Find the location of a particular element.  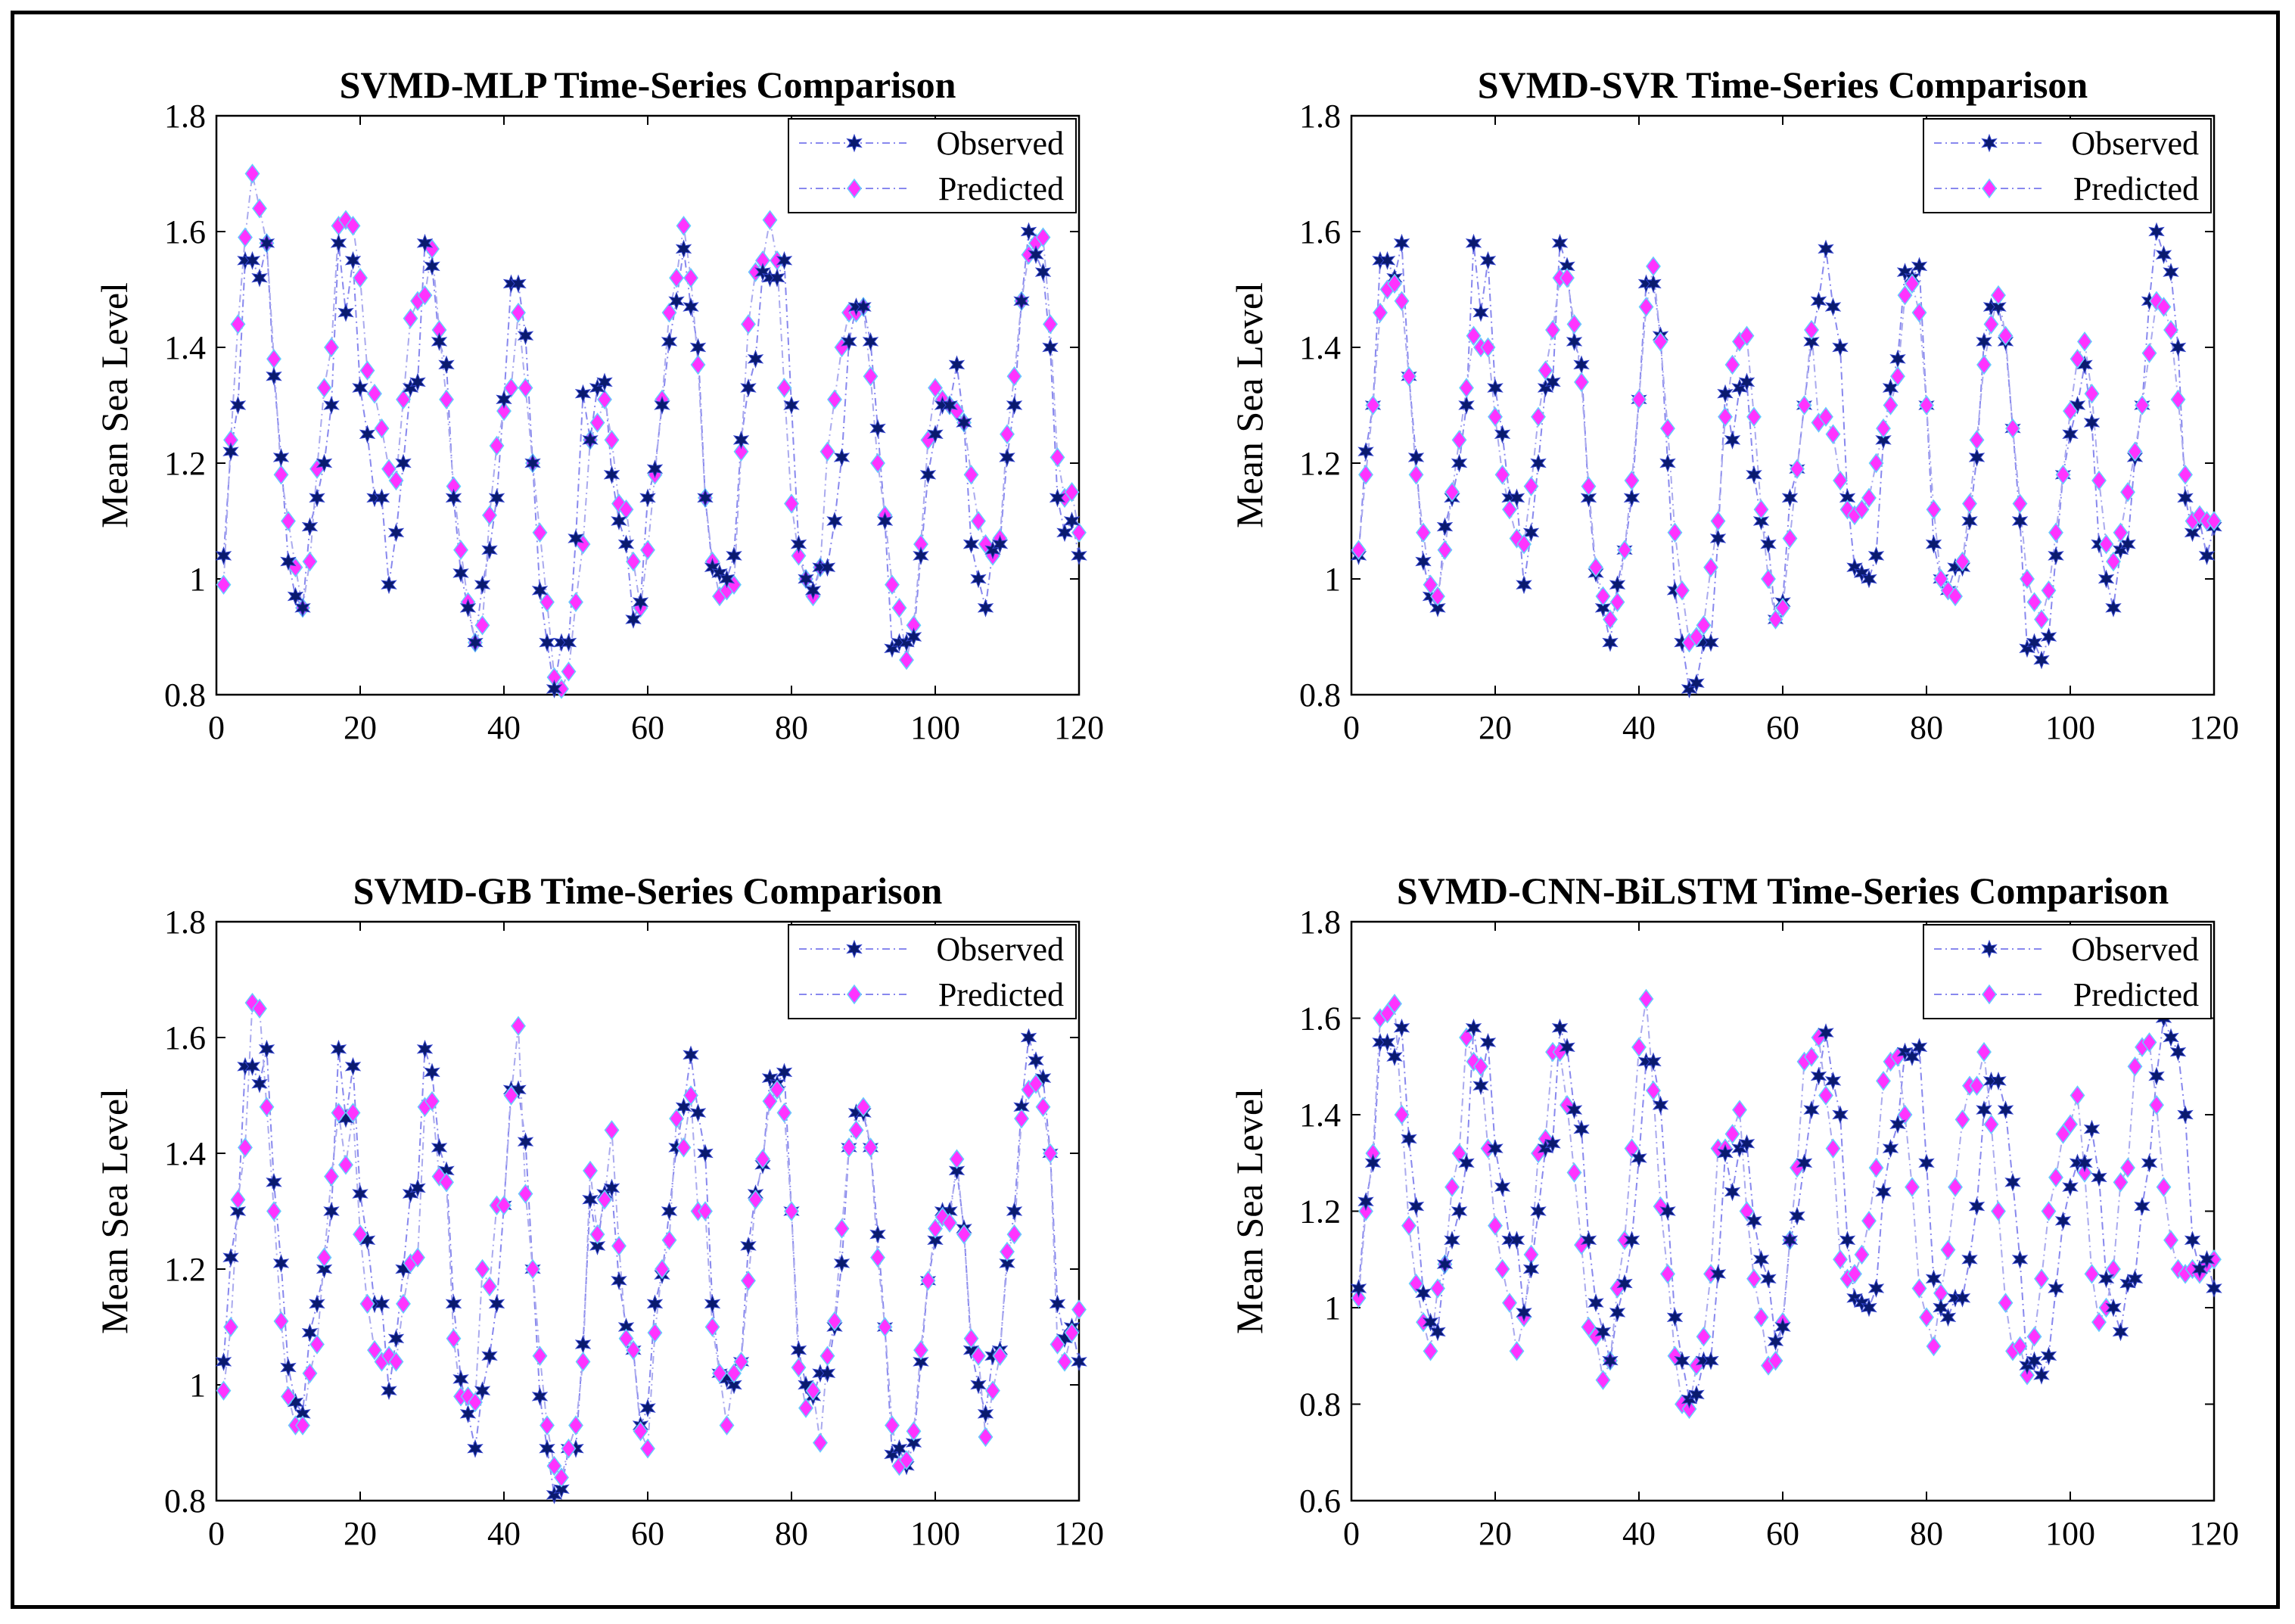

x-tick-label: 60 is located at coordinates (1782, 727).